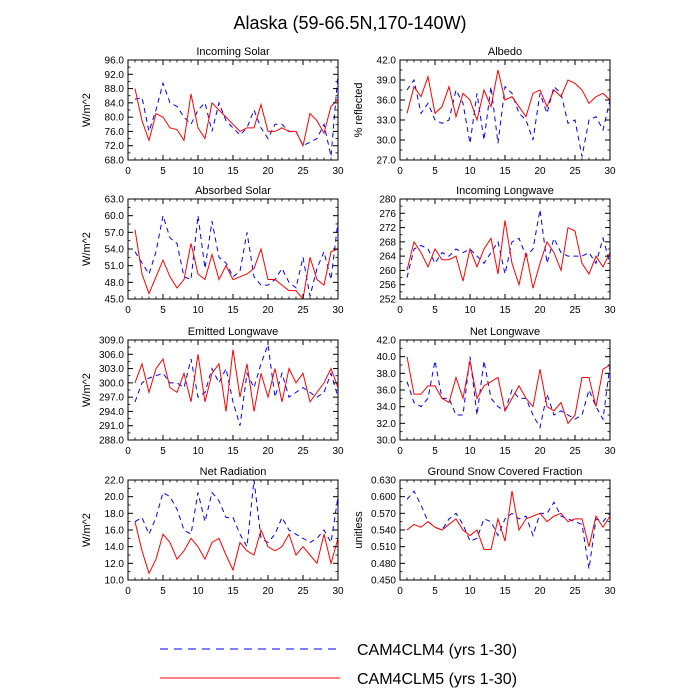 Image resolution: width=700 pixels, height=700 pixels. I want to click on y-tick-label: 252, so click(387, 300).